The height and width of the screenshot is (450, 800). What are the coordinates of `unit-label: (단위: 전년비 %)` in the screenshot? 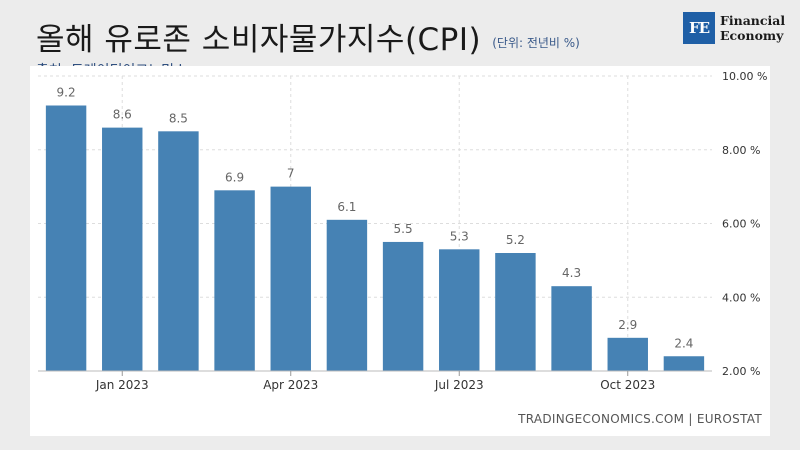 It's located at (536, 43).